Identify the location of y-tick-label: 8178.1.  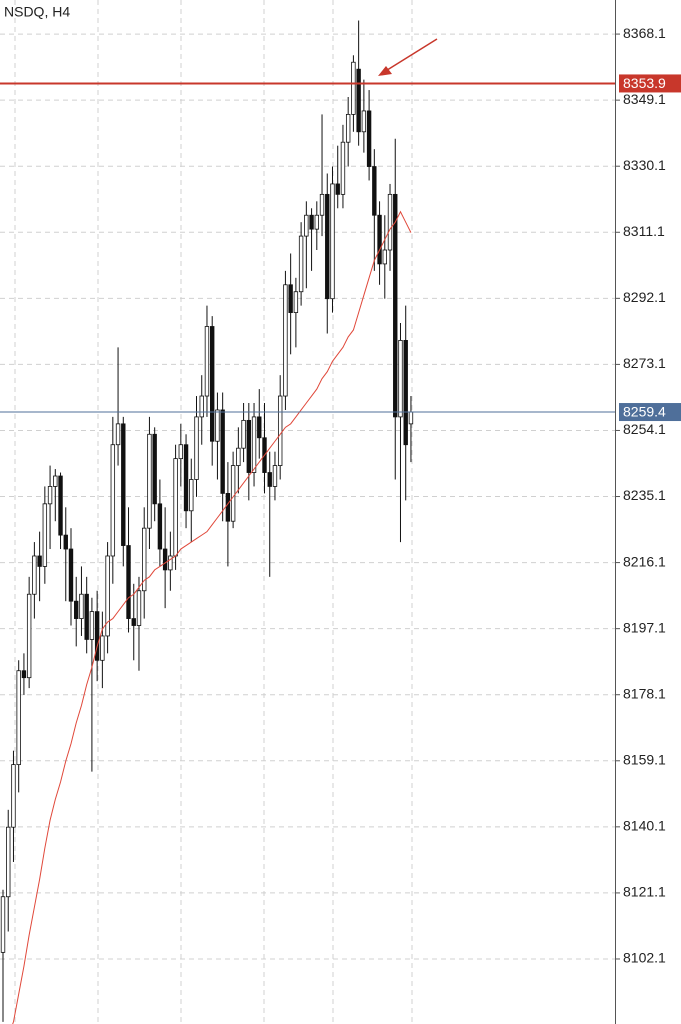
(644, 693).